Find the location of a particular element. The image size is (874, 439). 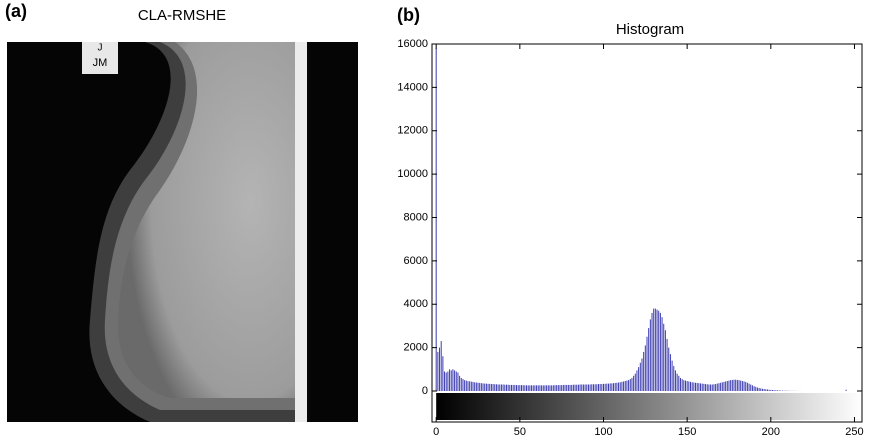

image-edge is located at coordinates (301, 232).